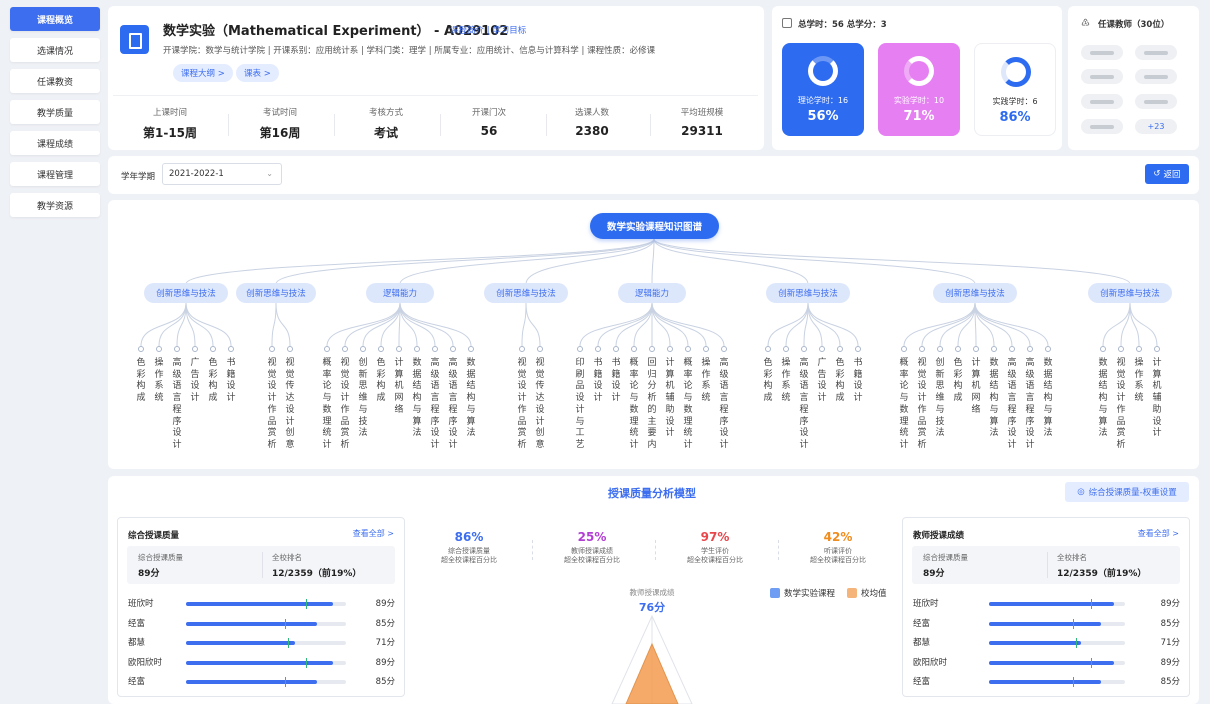  What do you see at coordinates (55, 143) in the screenshot?
I see `sidebar-item-grades: 课程成绩` at bounding box center [55, 143].